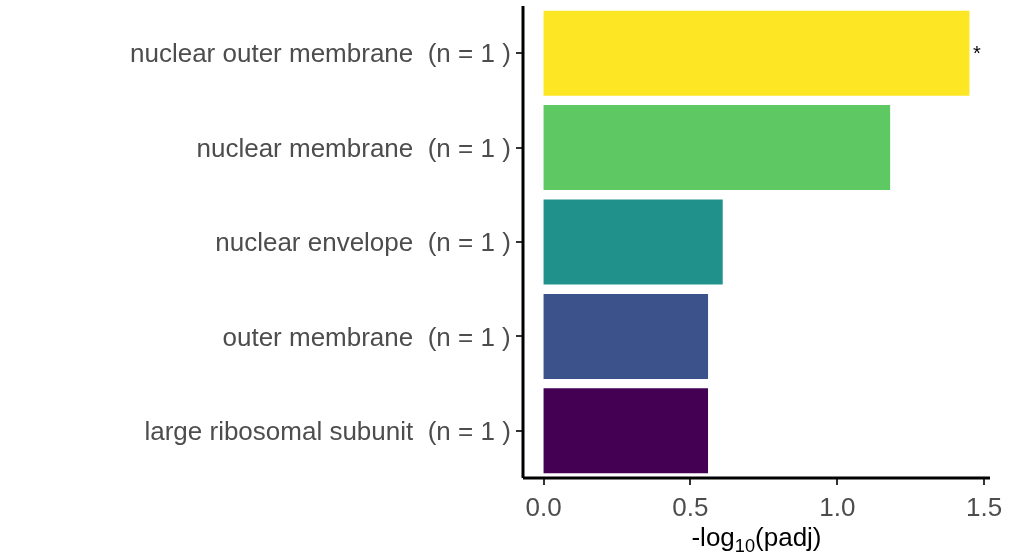 This screenshot has height=556, width=1009. Describe the element at coordinates (756, 539) in the screenshot. I see `x-axis-title: -log$_{10}$(padj)` at that location.